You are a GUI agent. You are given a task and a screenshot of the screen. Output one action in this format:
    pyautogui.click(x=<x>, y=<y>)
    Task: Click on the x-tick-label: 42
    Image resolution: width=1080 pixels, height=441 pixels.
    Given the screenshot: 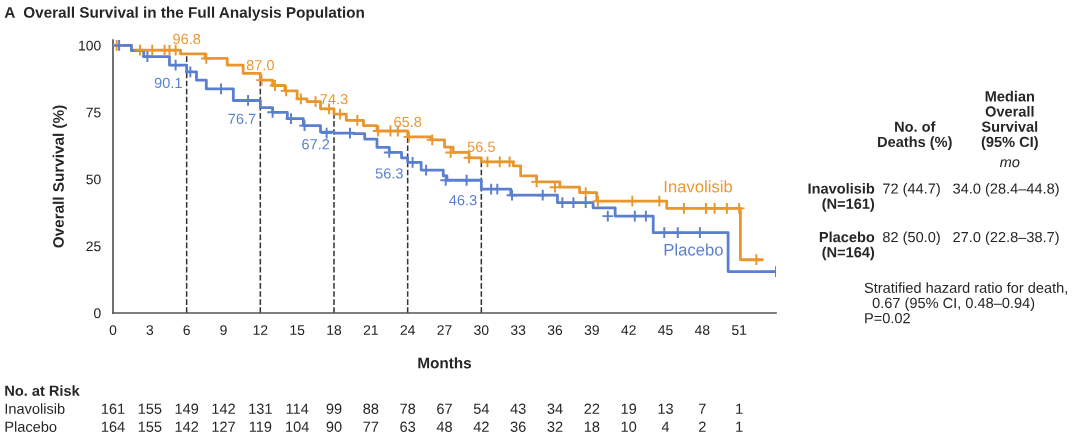 What is the action you would take?
    pyautogui.click(x=628, y=330)
    